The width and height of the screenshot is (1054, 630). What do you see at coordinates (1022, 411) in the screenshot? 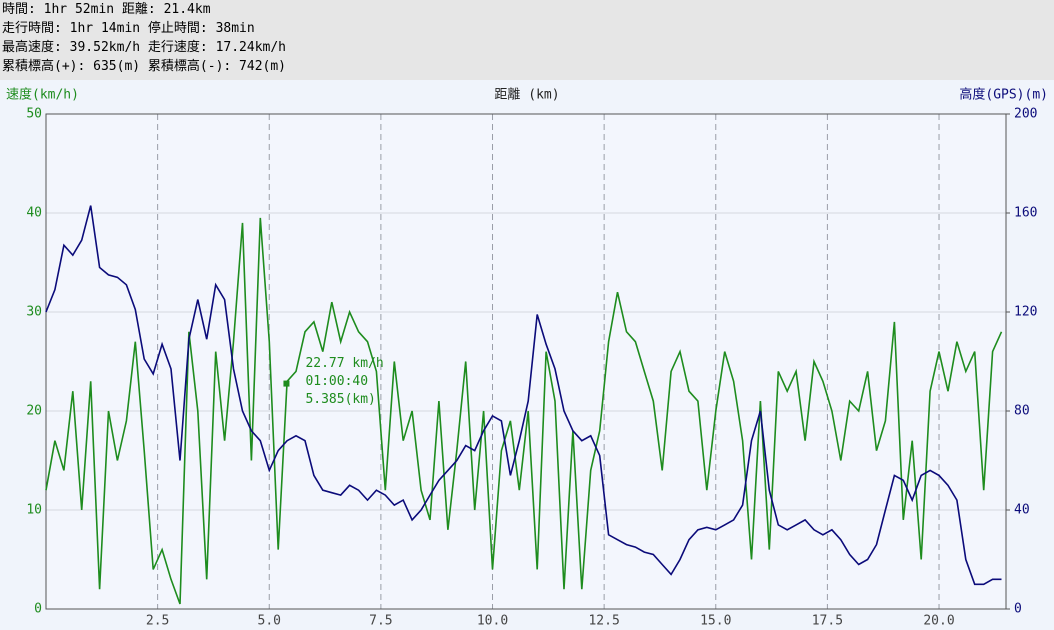
I see `y2-tick-label: 80` at bounding box center [1022, 411].